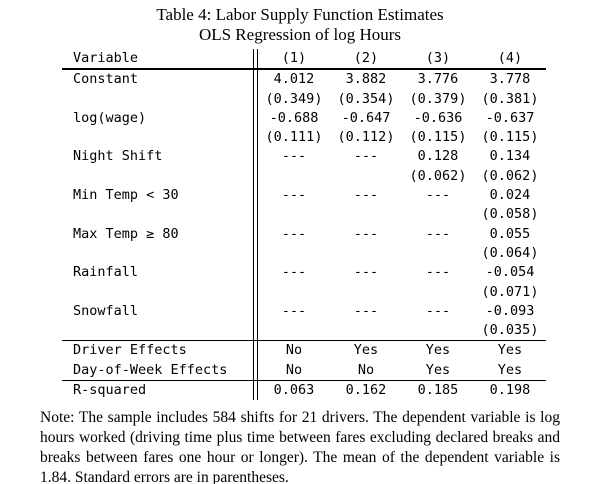 The width and height of the screenshot is (600, 484). Describe the element at coordinates (366, 390) in the screenshot. I see `cell-value: 0.162` at that location.